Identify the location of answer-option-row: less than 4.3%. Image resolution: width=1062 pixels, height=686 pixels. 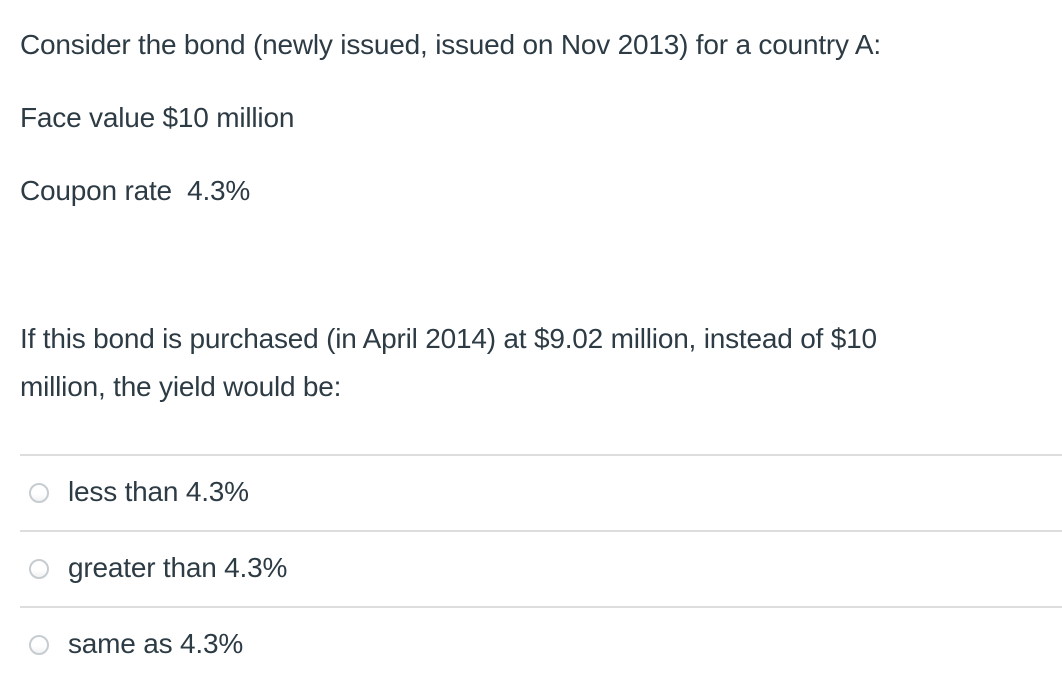
(541, 492).